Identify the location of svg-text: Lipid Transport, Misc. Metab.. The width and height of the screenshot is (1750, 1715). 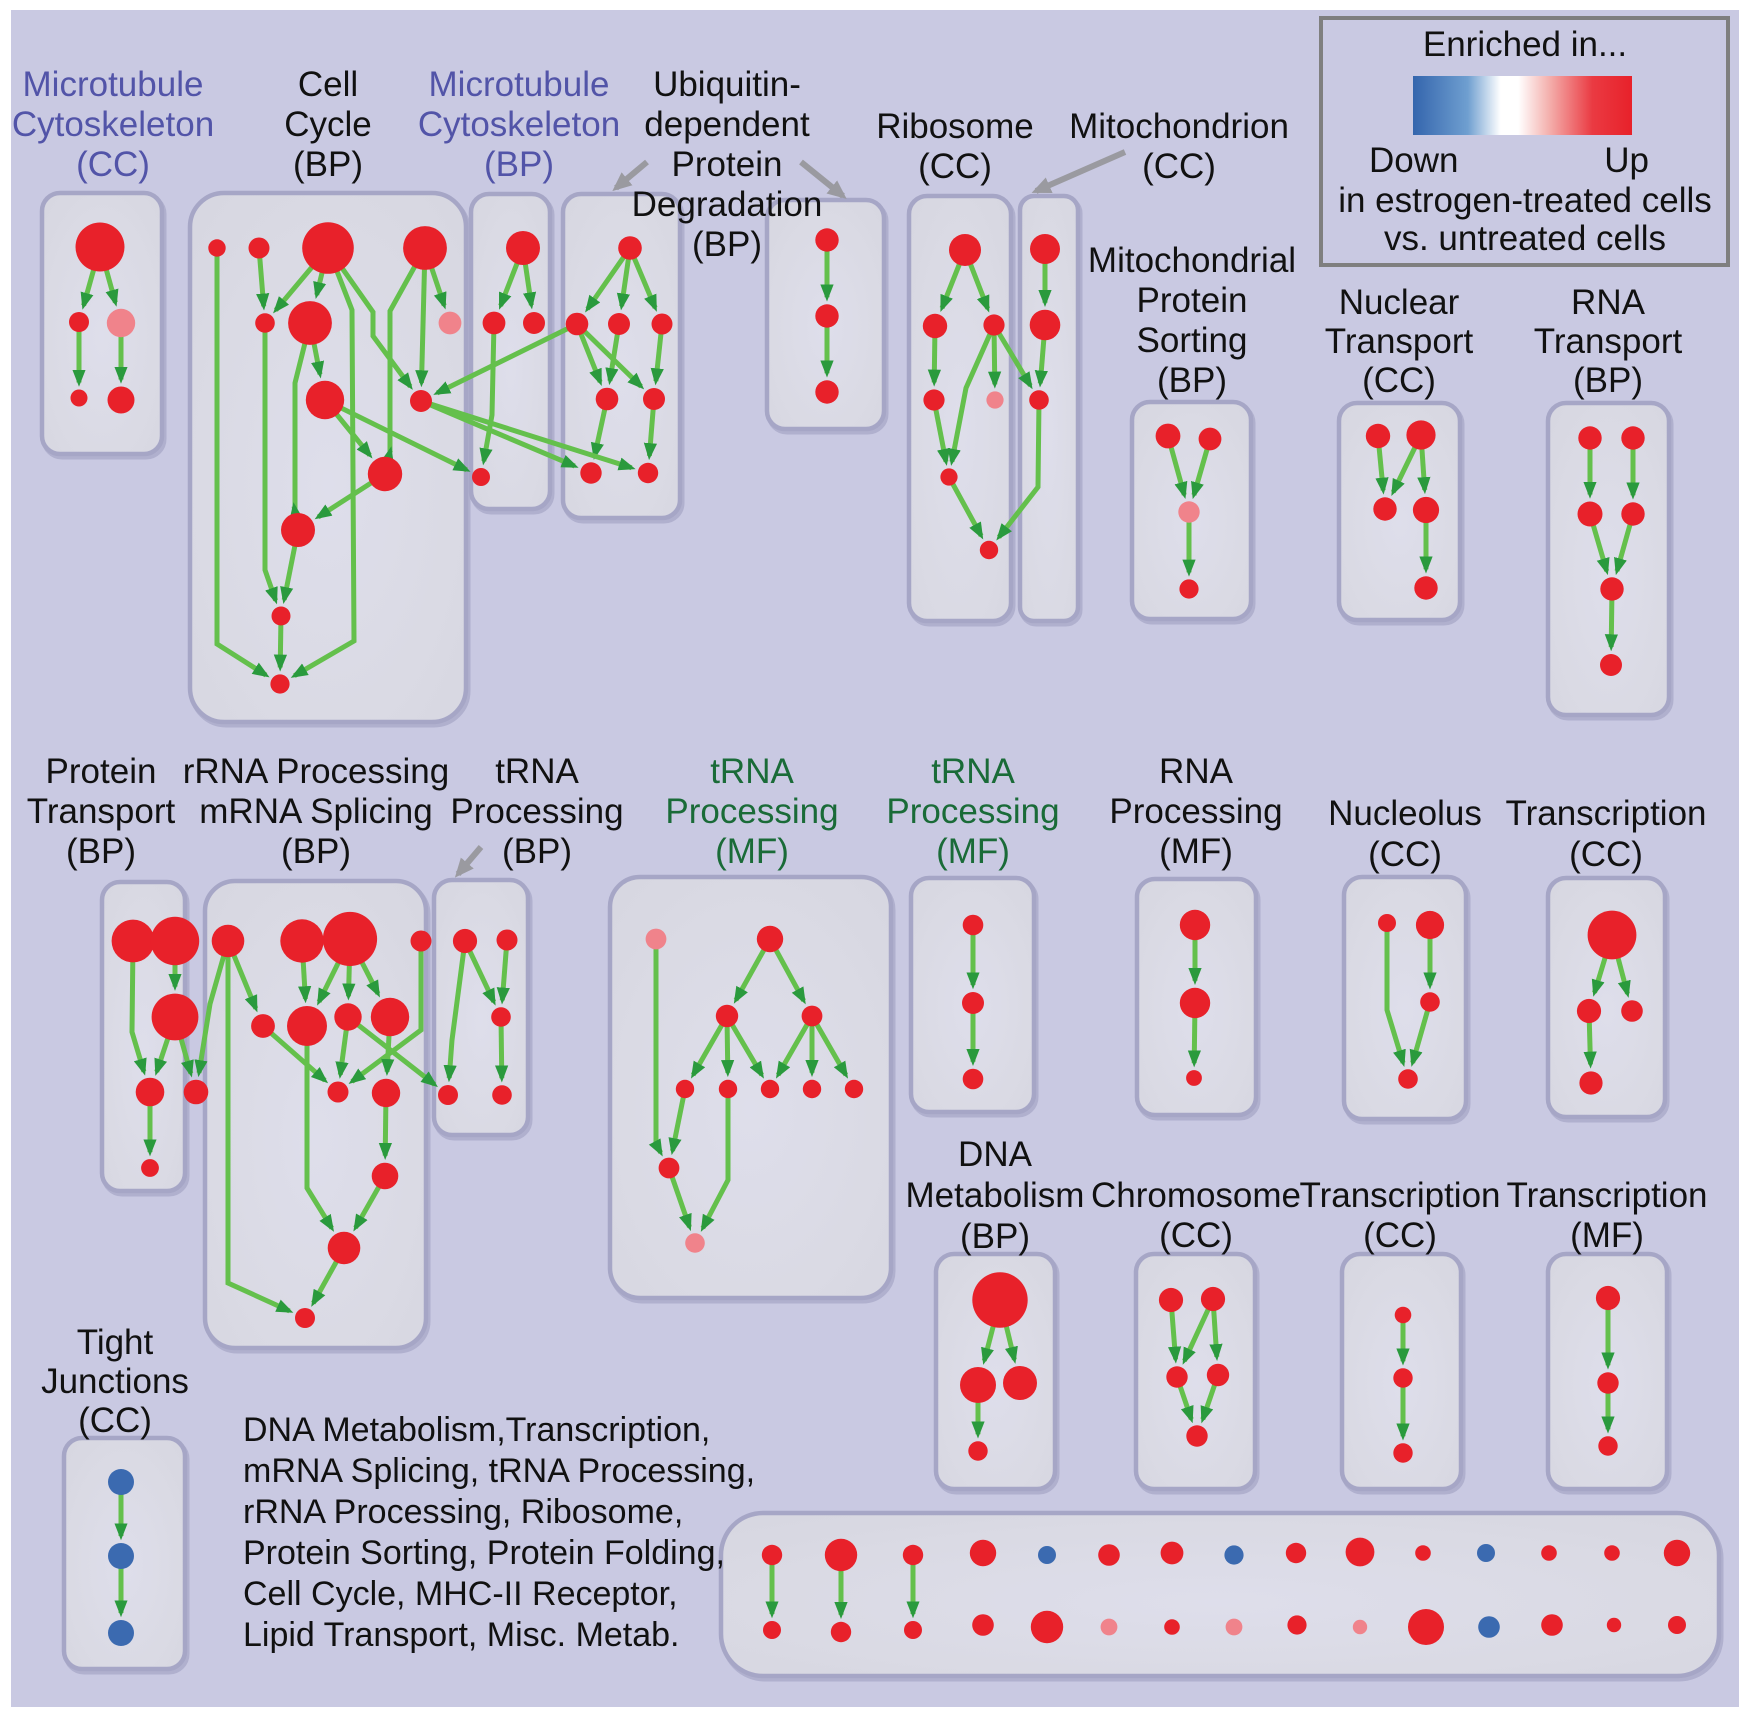
(461, 1635).